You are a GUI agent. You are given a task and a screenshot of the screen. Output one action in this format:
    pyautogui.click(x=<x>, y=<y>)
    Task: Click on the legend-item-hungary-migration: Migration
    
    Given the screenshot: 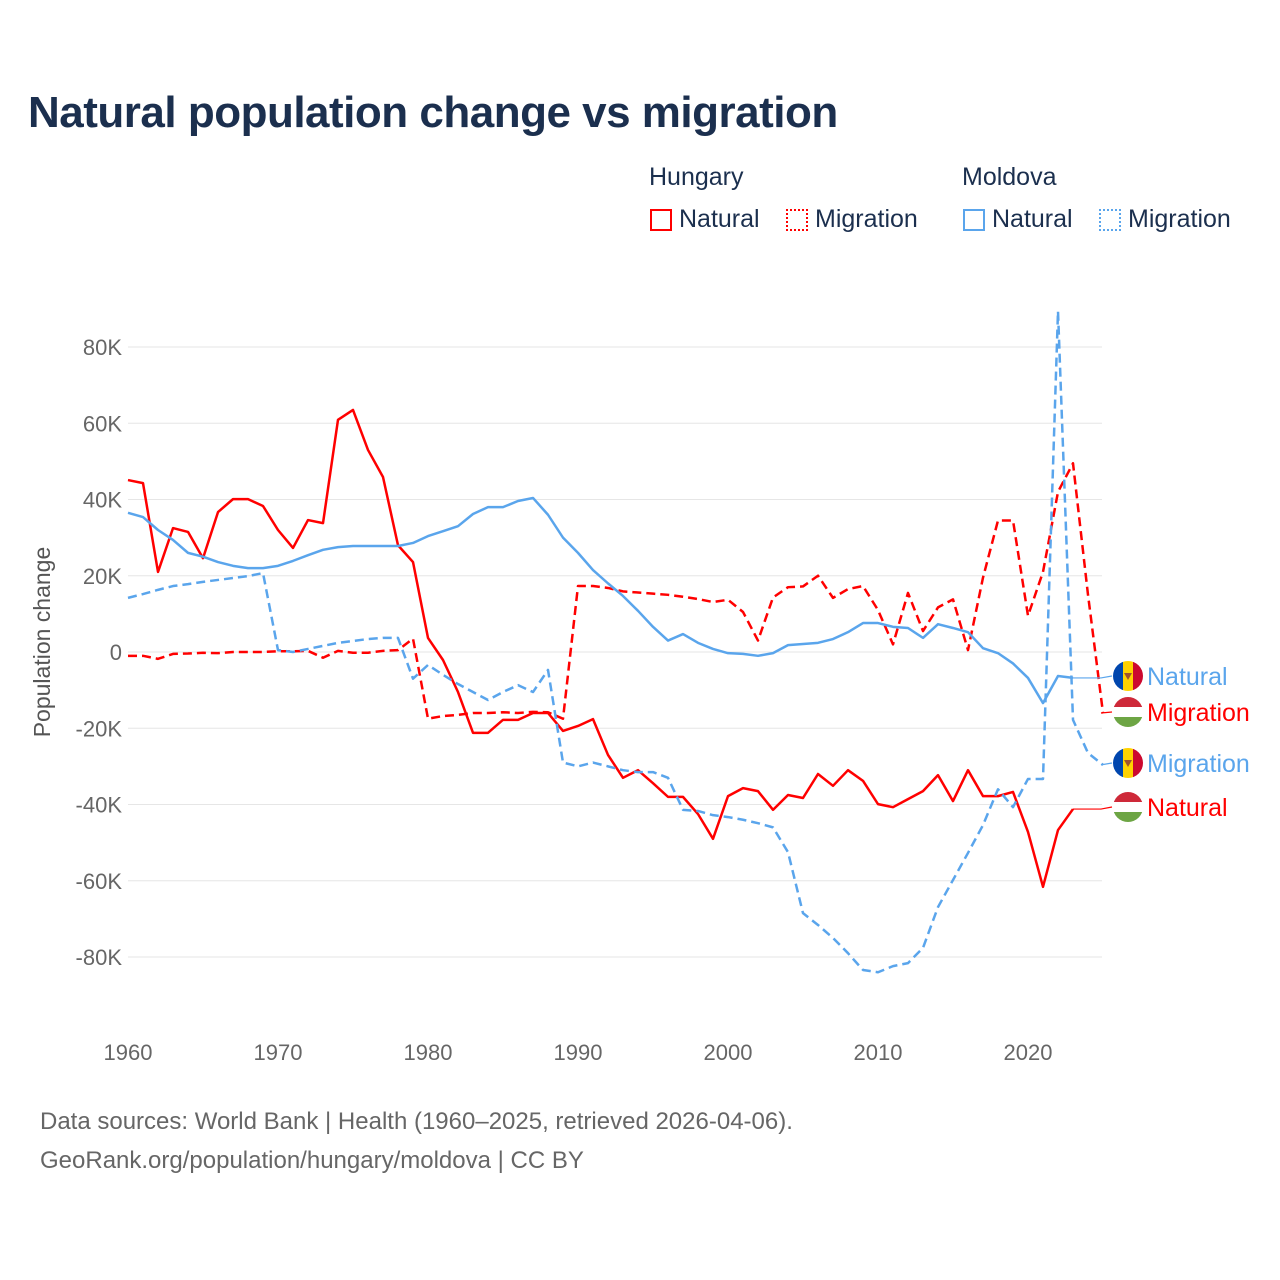 What is the action you would take?
    pyautogui.click(x=852, y=219)
    